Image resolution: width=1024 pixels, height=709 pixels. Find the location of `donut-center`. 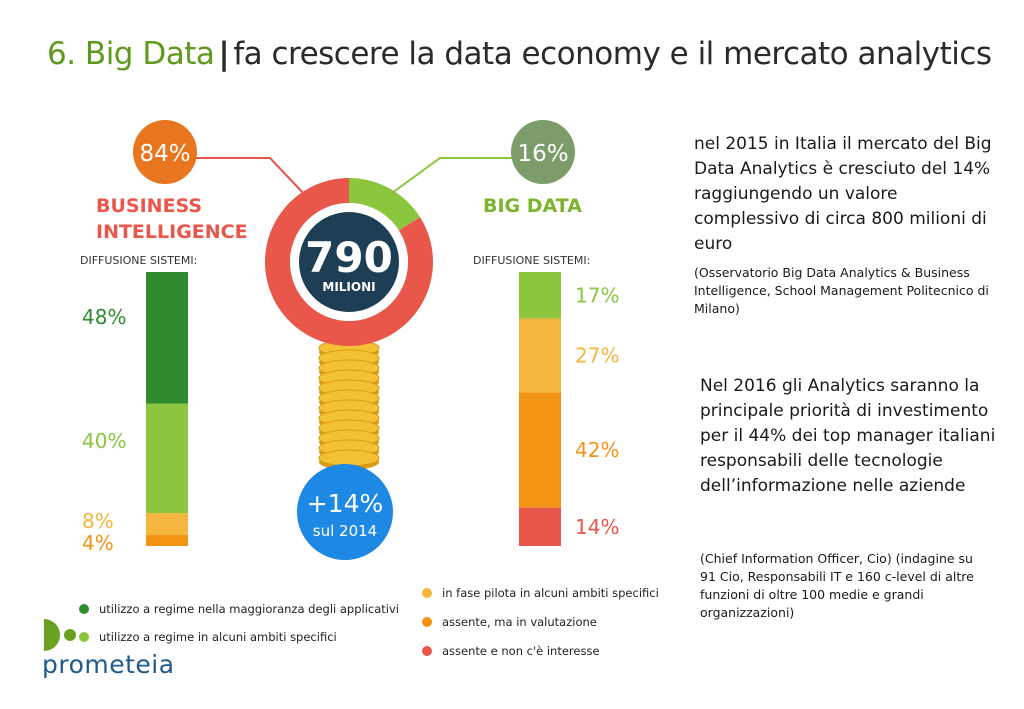

donut-center is located at coordinates (349, 262).